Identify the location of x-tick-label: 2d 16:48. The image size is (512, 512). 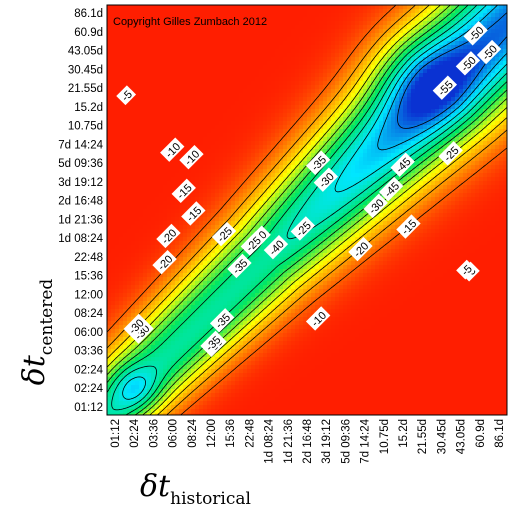
(308, 441).